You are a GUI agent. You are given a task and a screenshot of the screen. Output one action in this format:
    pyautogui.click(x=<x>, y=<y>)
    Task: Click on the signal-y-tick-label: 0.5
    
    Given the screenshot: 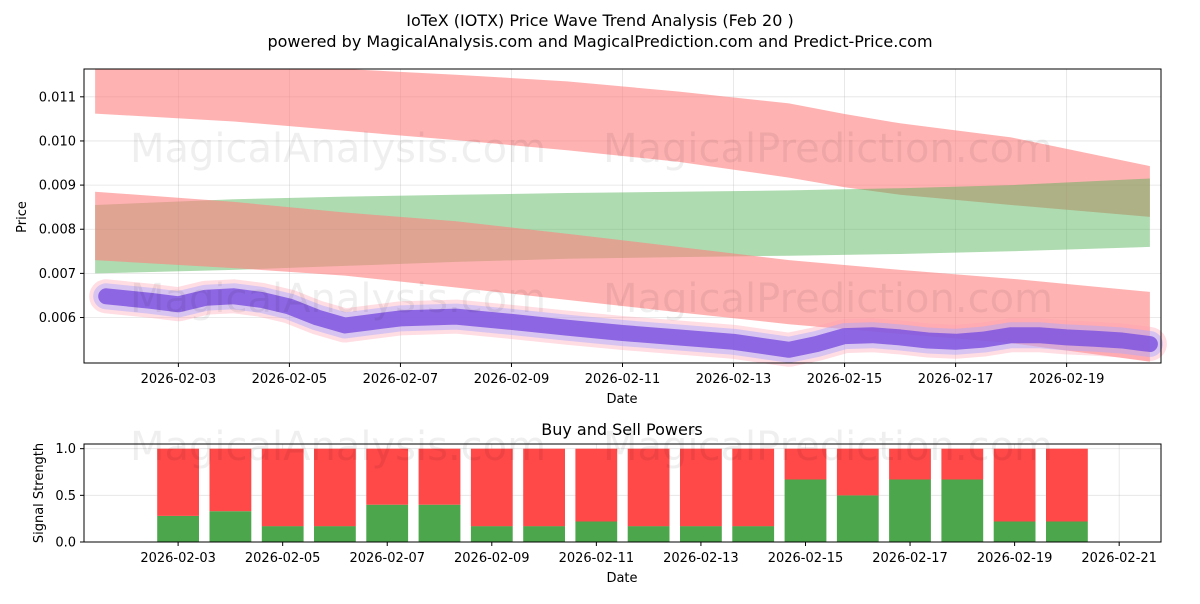 What is the action you would take?
    pyautogui.click(x=65, y=496)
    